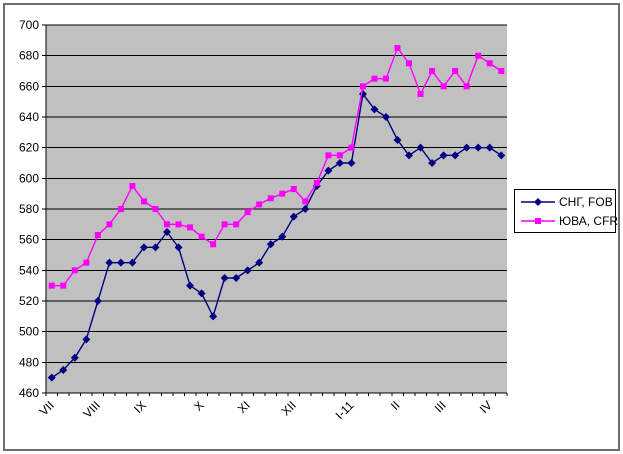 The image size is (623, 454). What do you see at coordinates (29, 209) in the screenshot?
I see `y-axis-label: 580` at bounding box center [29, 209].